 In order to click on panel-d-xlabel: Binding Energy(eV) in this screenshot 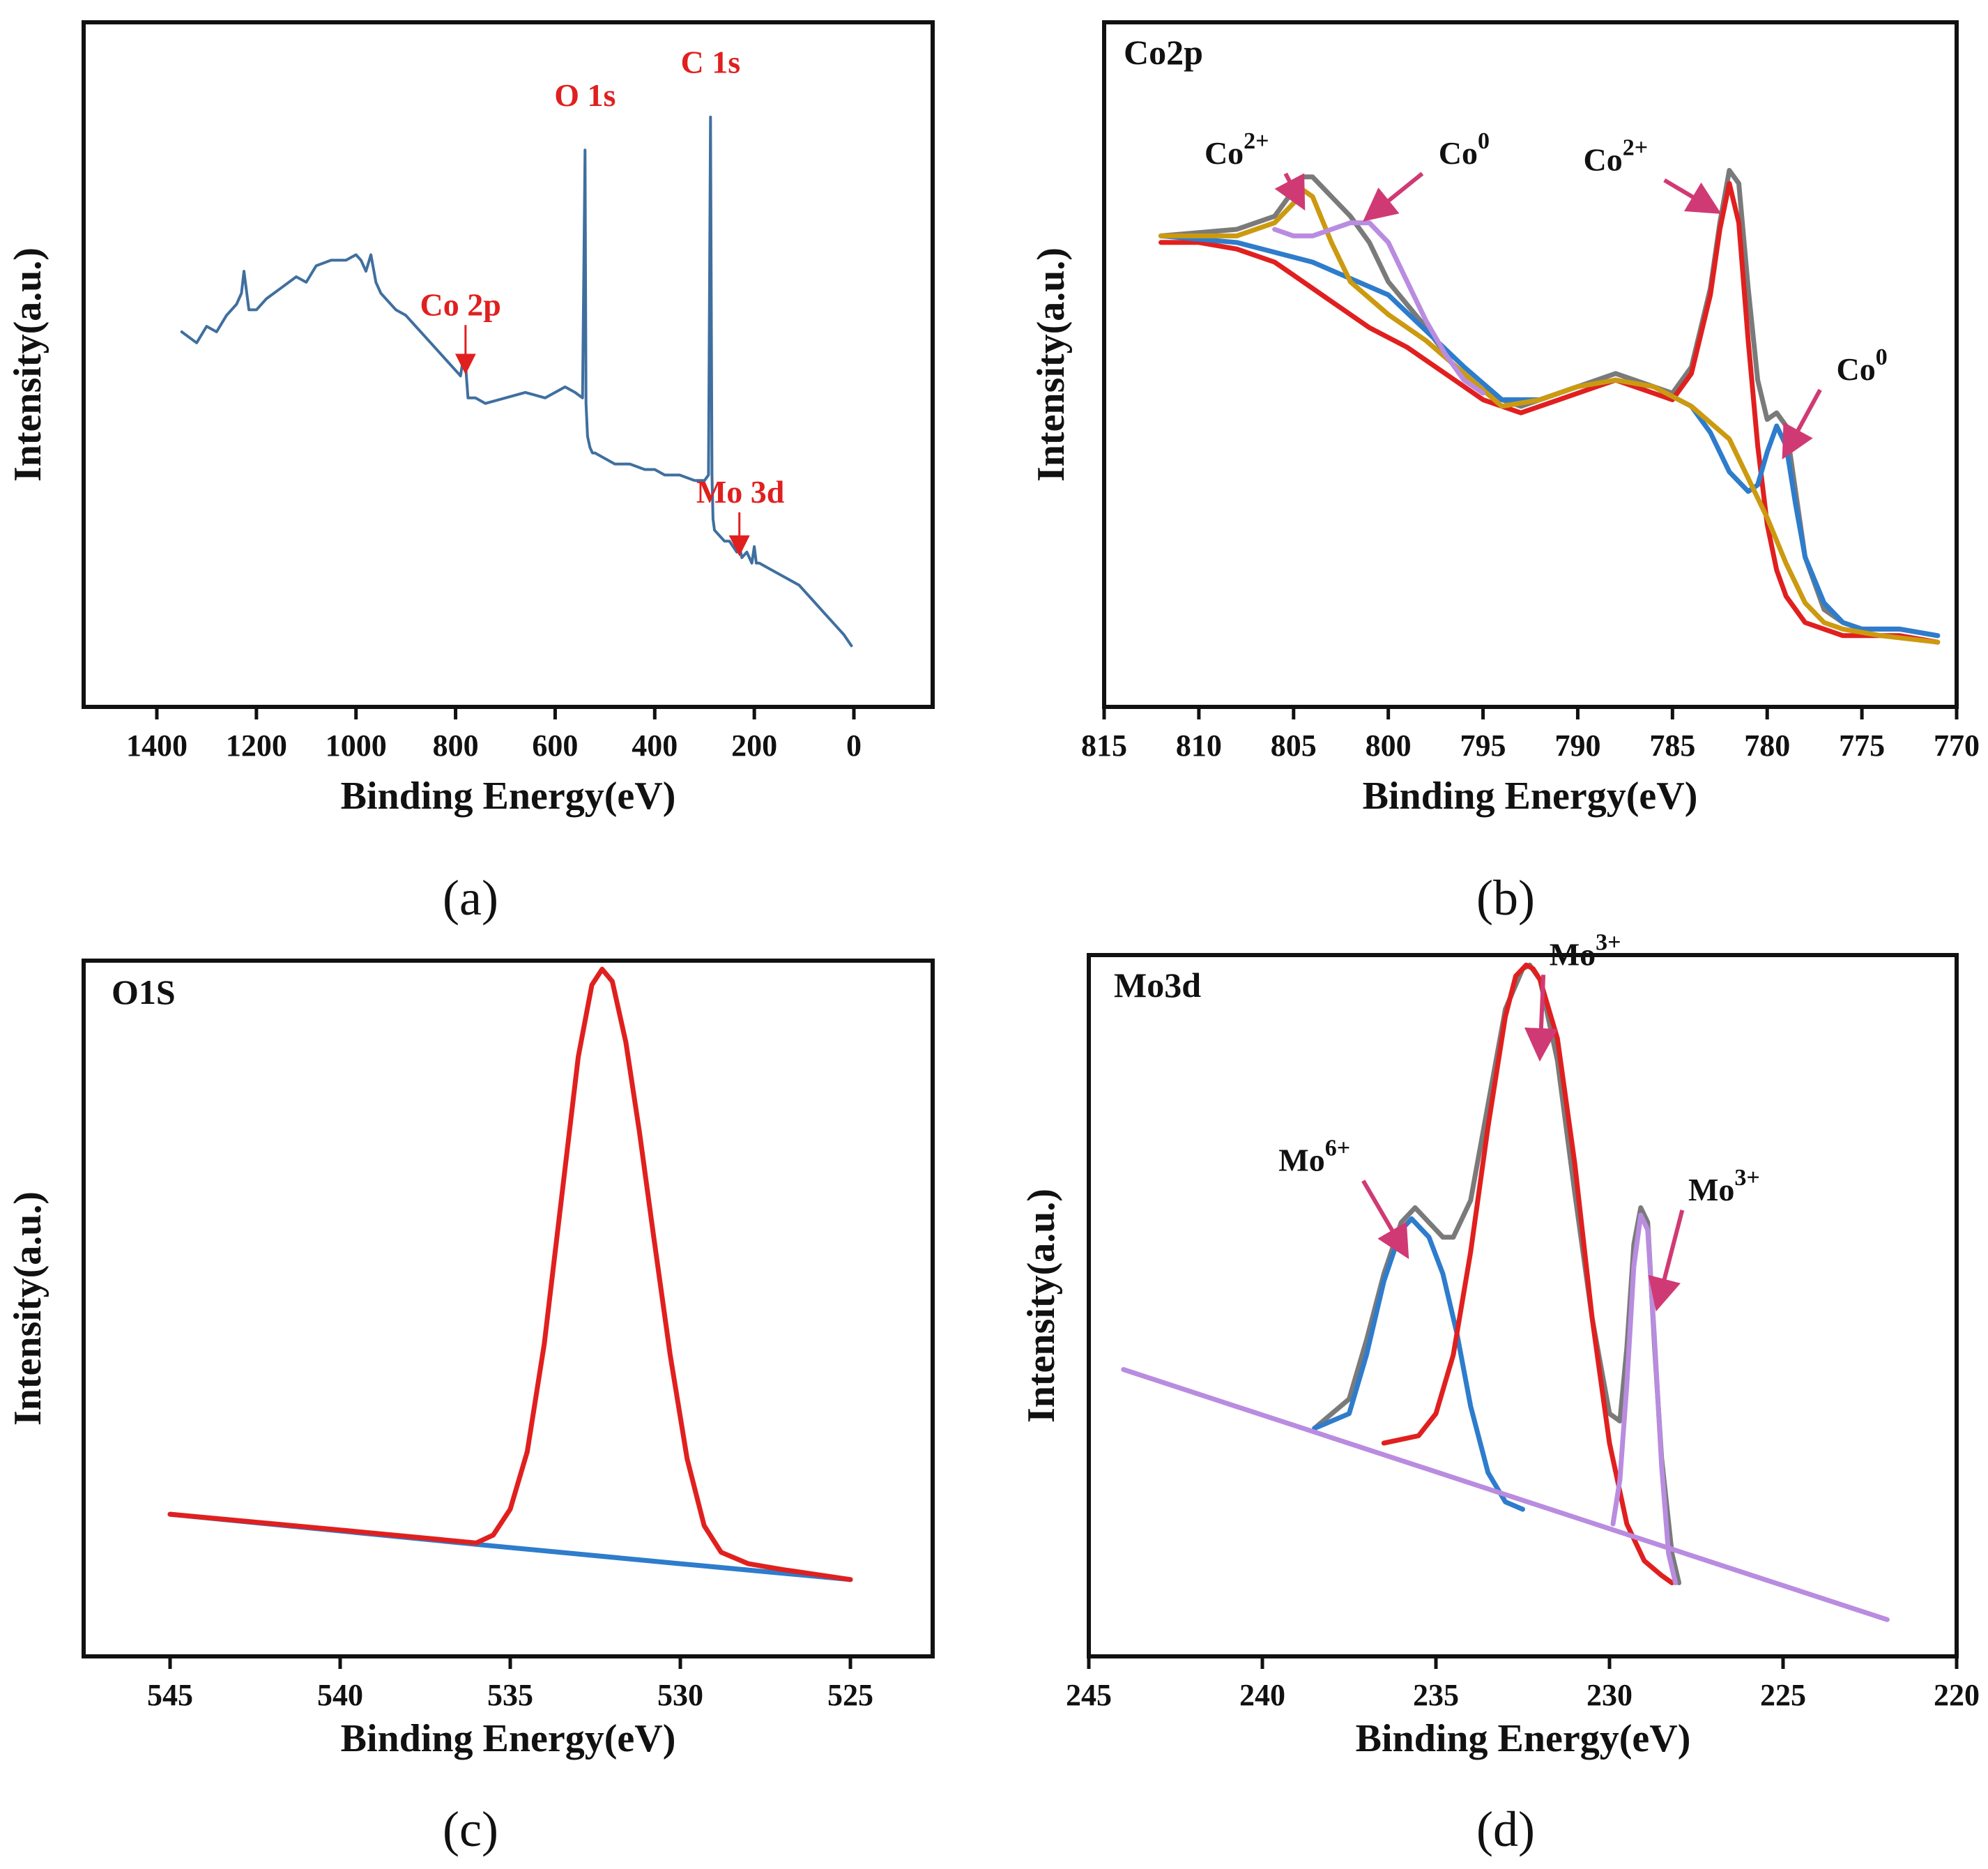, I will do `click(1523, 1738)`.